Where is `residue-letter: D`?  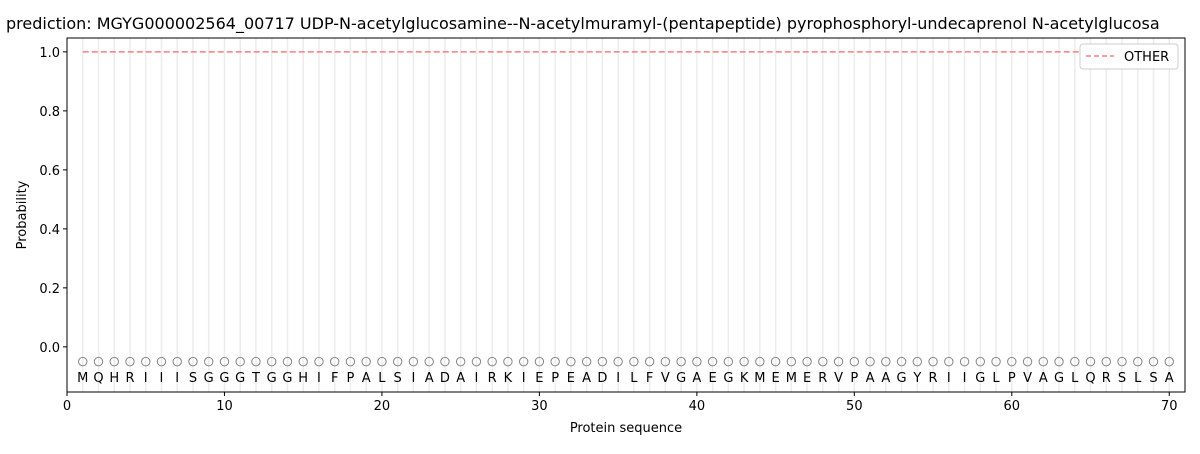
residue-letter: D is located at coordinates (602, 378).